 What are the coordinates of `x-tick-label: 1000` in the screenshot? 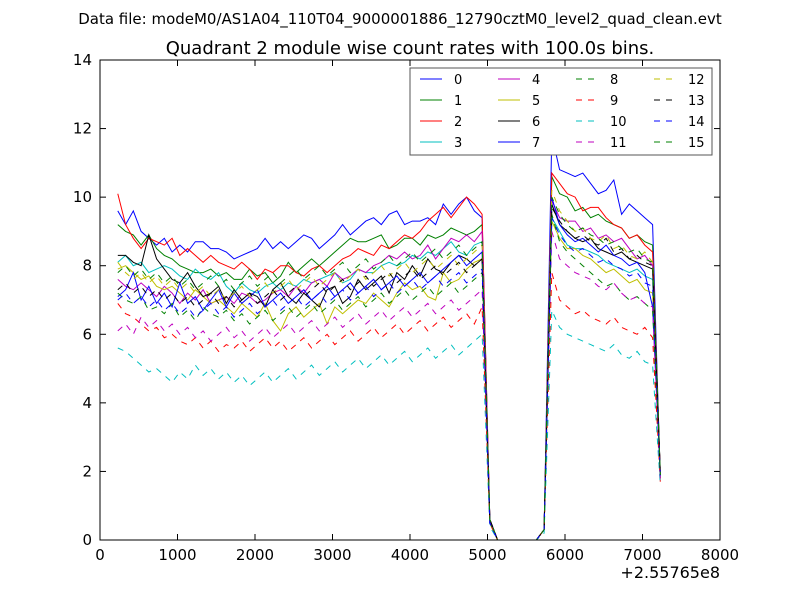 It's located at (177, 555).